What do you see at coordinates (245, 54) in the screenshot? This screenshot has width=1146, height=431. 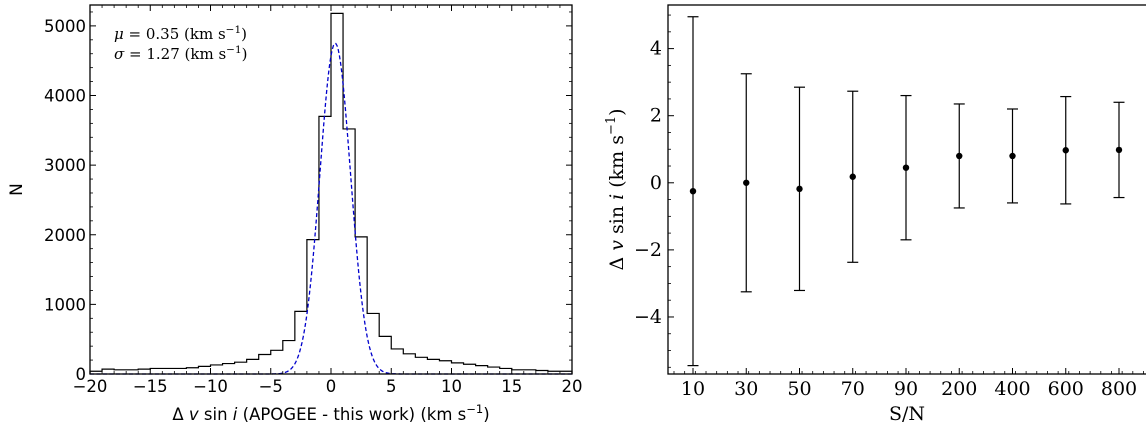 I see `sigma-unit-close: )` at bounding box center [245, 54].